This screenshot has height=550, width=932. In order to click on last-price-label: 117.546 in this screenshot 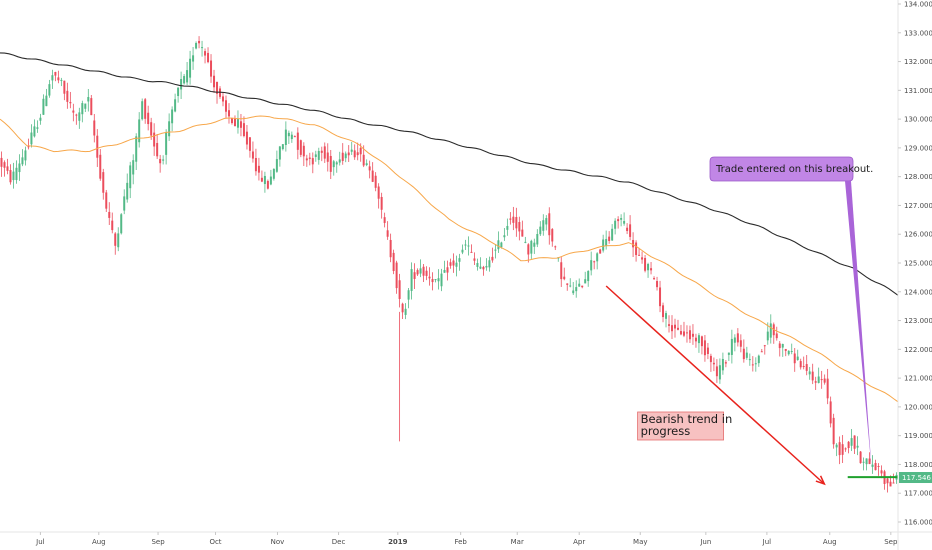, I will do `click(916, 478)`.